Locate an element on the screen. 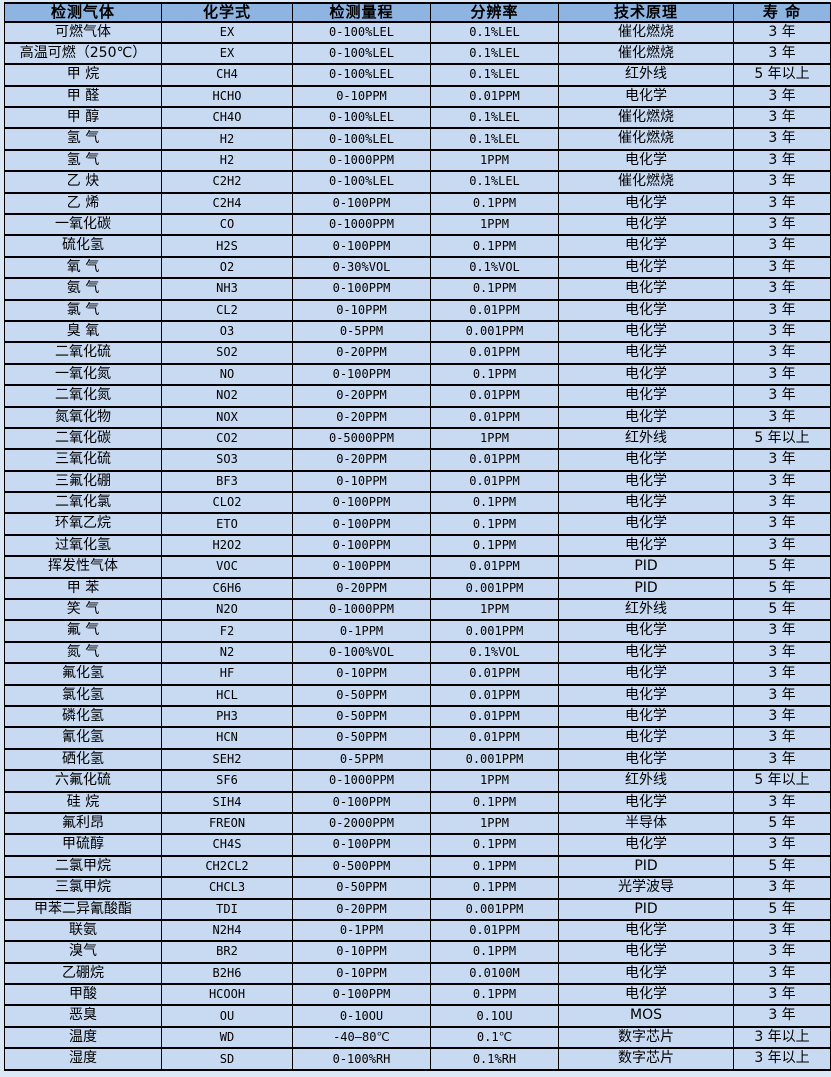 This screenshot has height=1077, width=831. table-row: 二氧化氮 NO2 0-20PPM 0.01PPM 电化学 3 年 is located at coordinates (417, 396).